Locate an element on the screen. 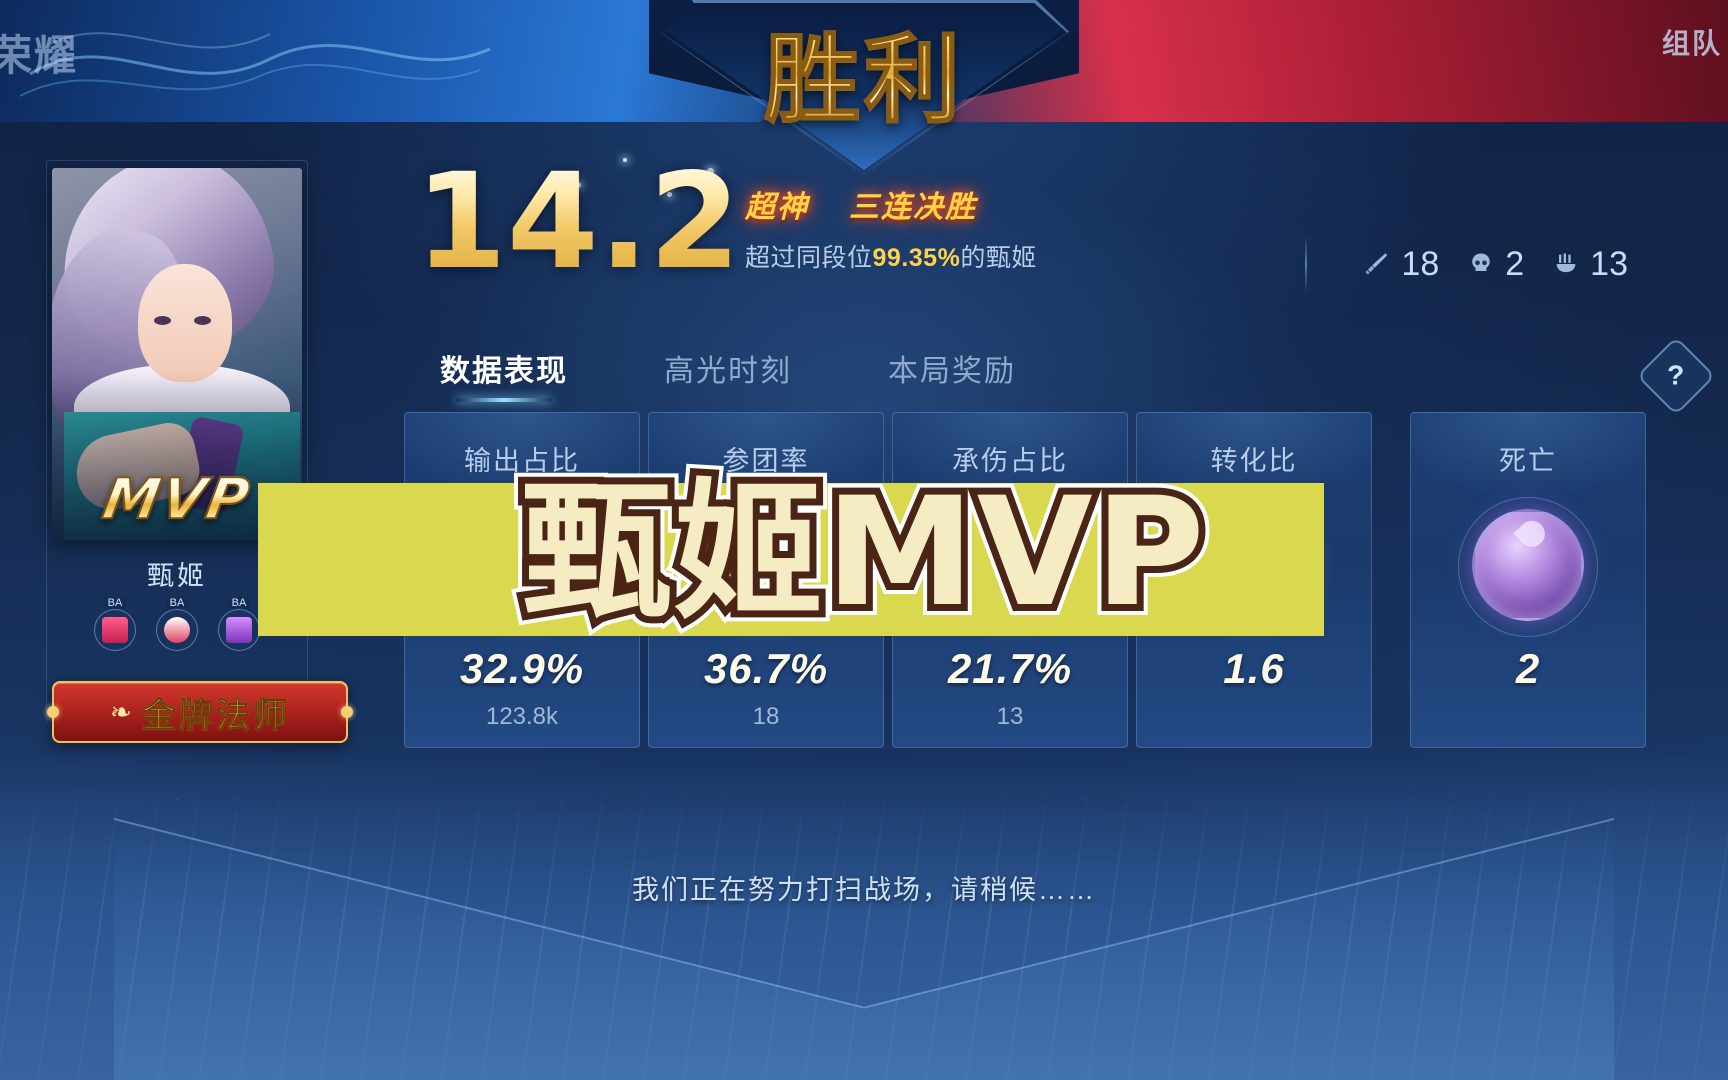 Image resolution: width=1728 pixels, height=1080 pixels. stat-card-sub: 18 is located at coordinates (766, 716).